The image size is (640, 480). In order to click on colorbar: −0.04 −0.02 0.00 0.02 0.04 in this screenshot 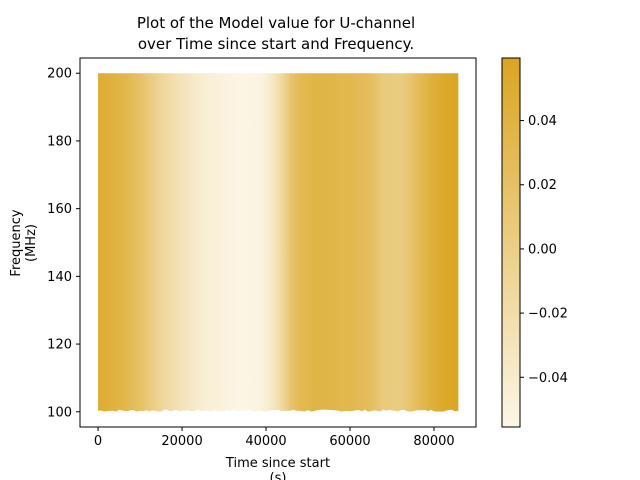, I will do `click(534, 242)`.